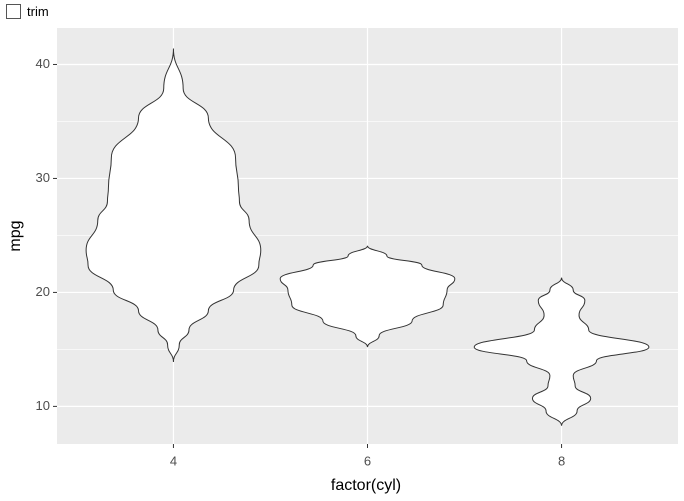 The image size is (684, 501). What do you see at coordinates (13, 11) in the screenshot?
I see `checkbox` at bounding box center [13, 11].